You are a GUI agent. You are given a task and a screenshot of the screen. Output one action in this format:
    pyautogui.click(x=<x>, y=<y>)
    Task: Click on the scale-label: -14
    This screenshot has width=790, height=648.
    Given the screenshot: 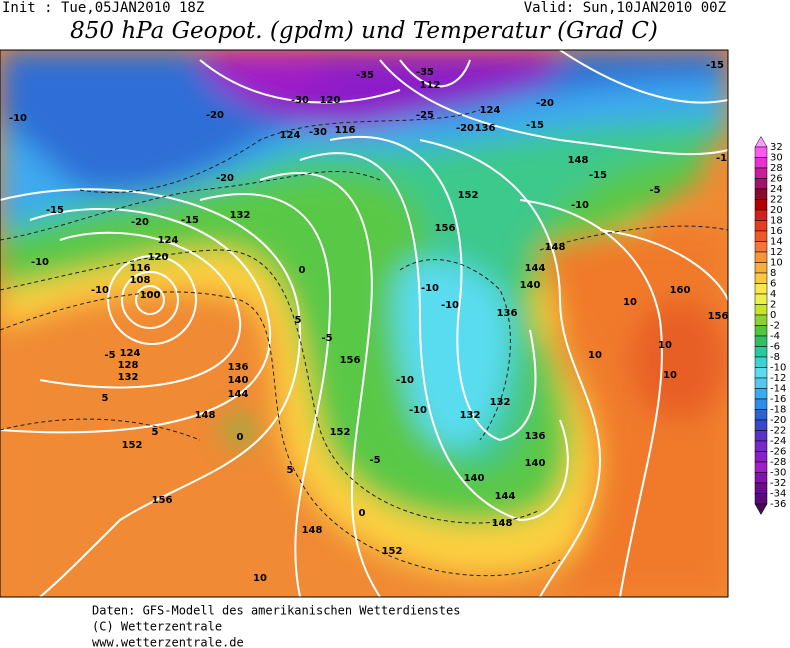 What is the action you would take?
    pyautogui.click(x=778, y=389)
    